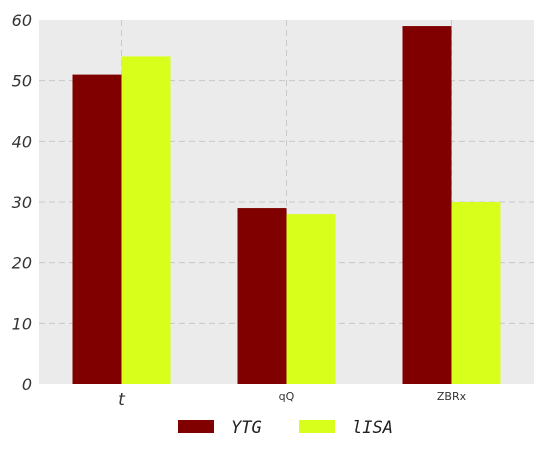 The image size is (546, 468). What do you see at coordinates (372, 428) in the screenshot?
I see `legend-label-lISA: lISA` at bounding box center [372, 428].